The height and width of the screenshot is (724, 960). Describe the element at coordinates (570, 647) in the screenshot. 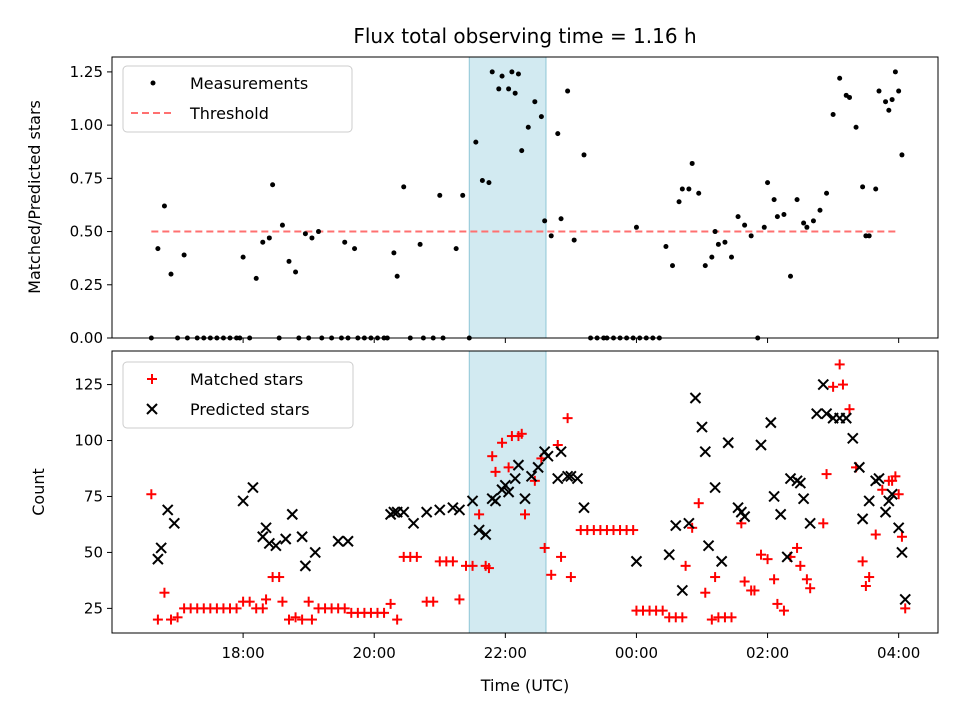

I see `bottom-x-axis: 18:00 20:00 22:00 00:00 02:00 04:00` at that location.